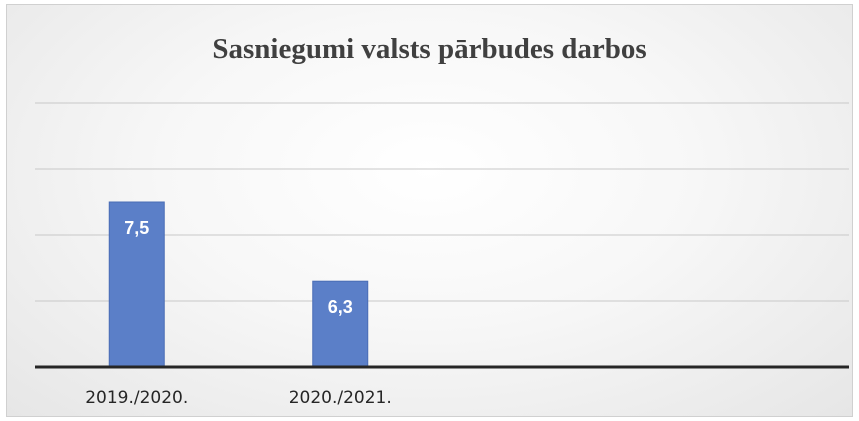 Image resolution: width=859 pixels, height=421 pixels. Describe the element at coordinates (340, 324) in the screenshot. I see `bar` at that location.